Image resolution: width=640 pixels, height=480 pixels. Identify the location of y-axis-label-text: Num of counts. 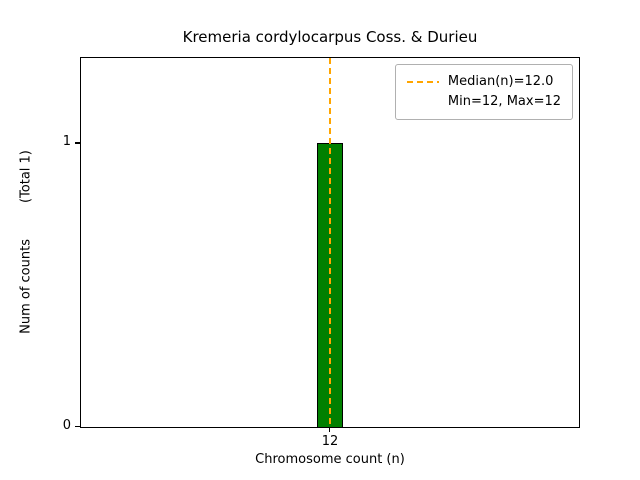
(26, 286).